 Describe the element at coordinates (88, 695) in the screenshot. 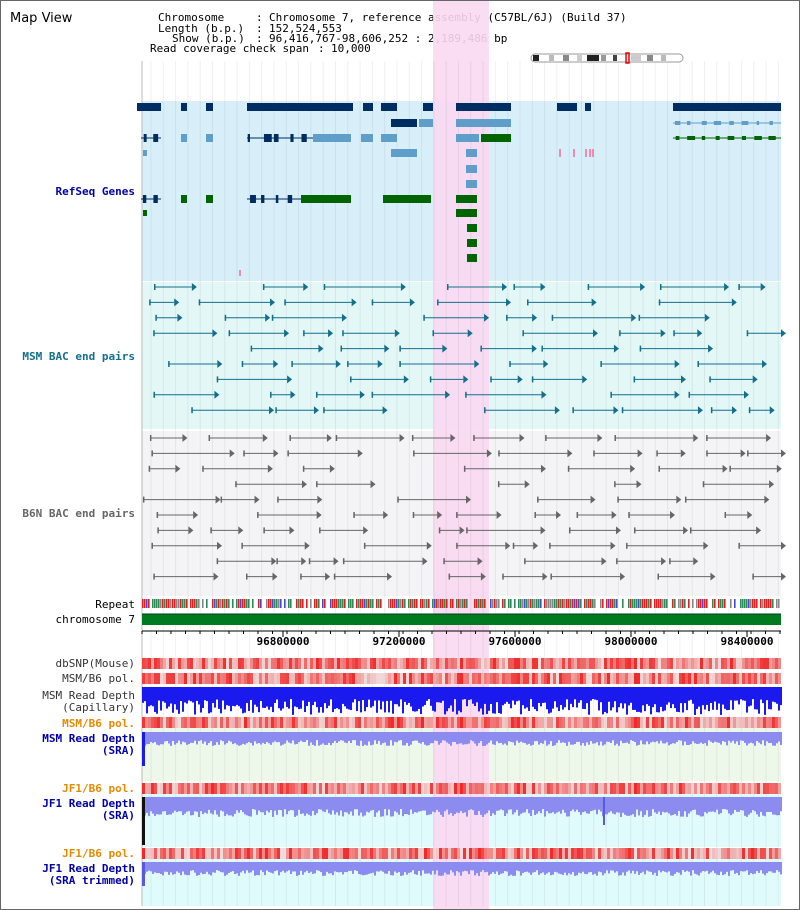

I see `track-label-msm-depth-cap: MSM Read Depth` at that location.